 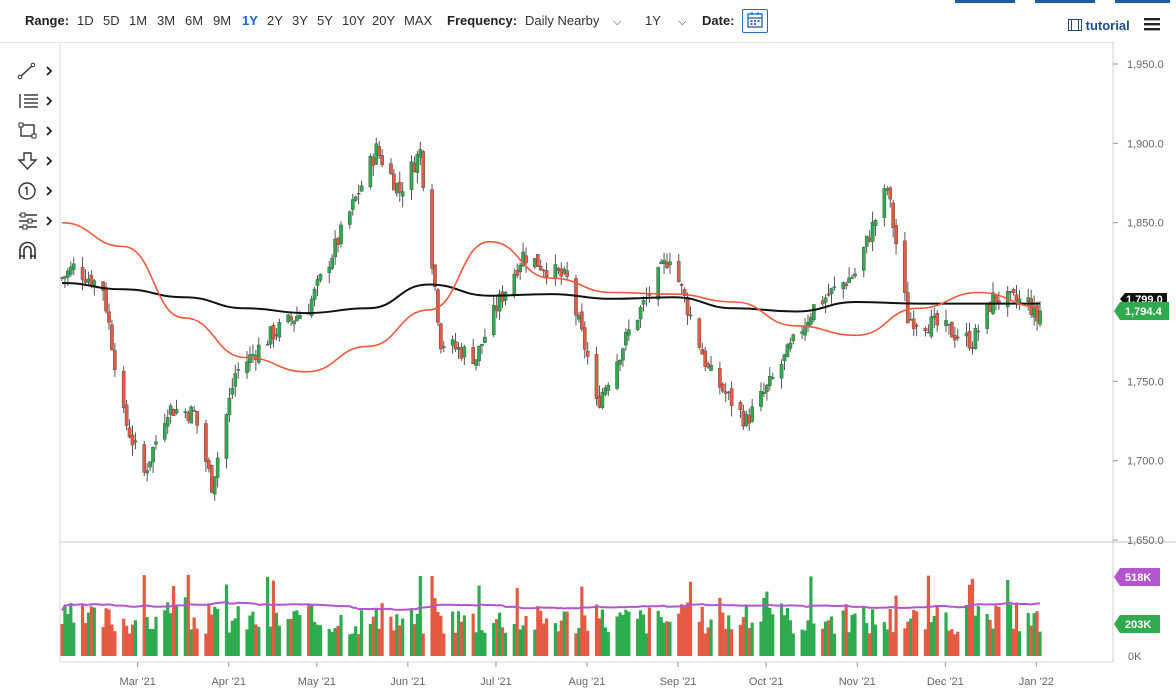 I want to click on range-button-20y: 20Y, so click(x=384, y=20).